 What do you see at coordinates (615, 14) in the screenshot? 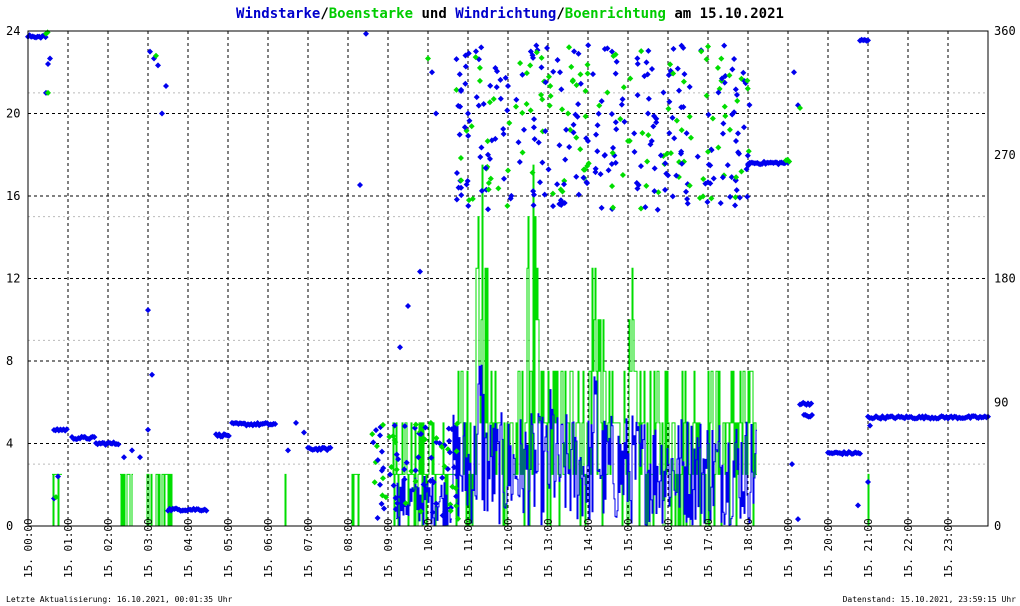
I see `title-part: Boenrichtung` at bounding box center [615, 14].